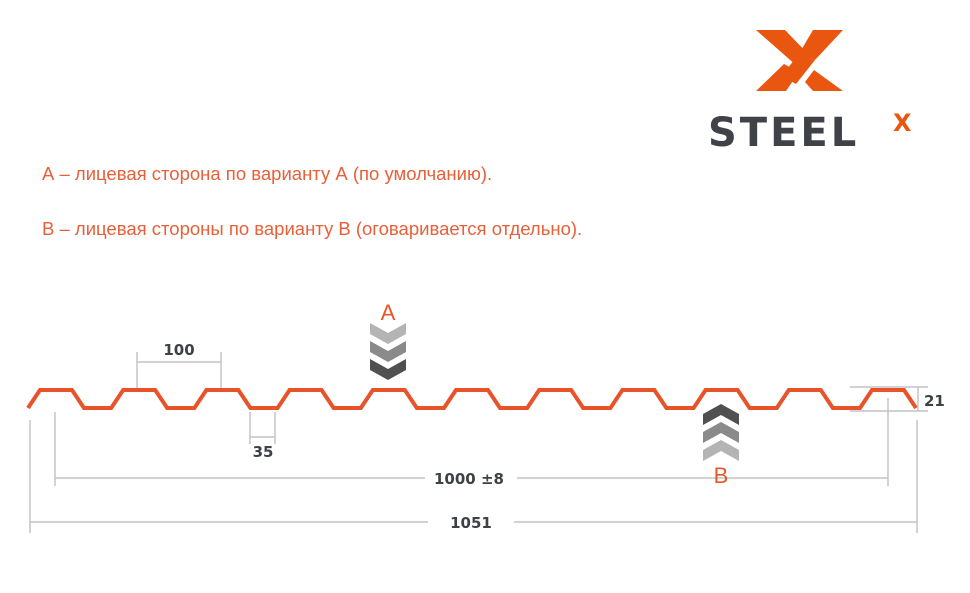  What do you see at coordinates (471, 523) in the screenshot?
I see `total-width-label: 1051` at bounding box center [471, 523].